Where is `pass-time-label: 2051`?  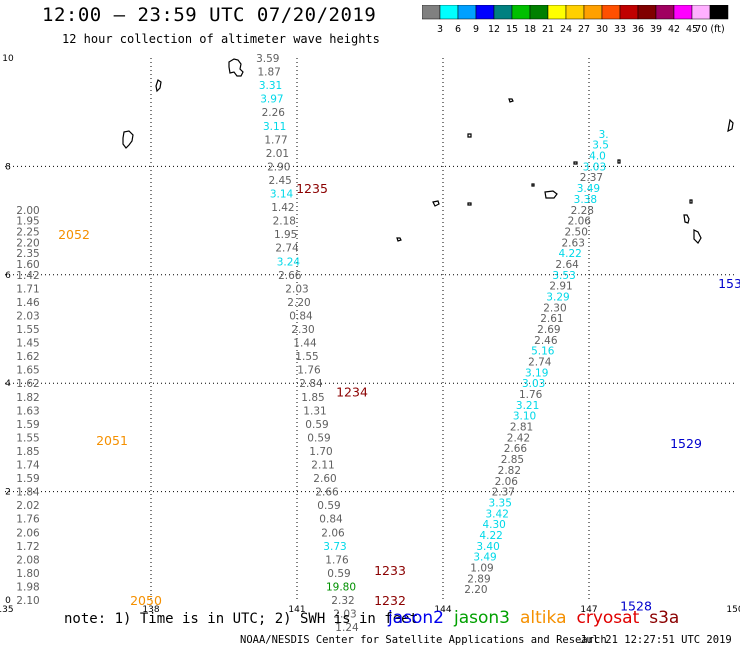
pass-time-label: 2051 is located at coordinates (112, 440).